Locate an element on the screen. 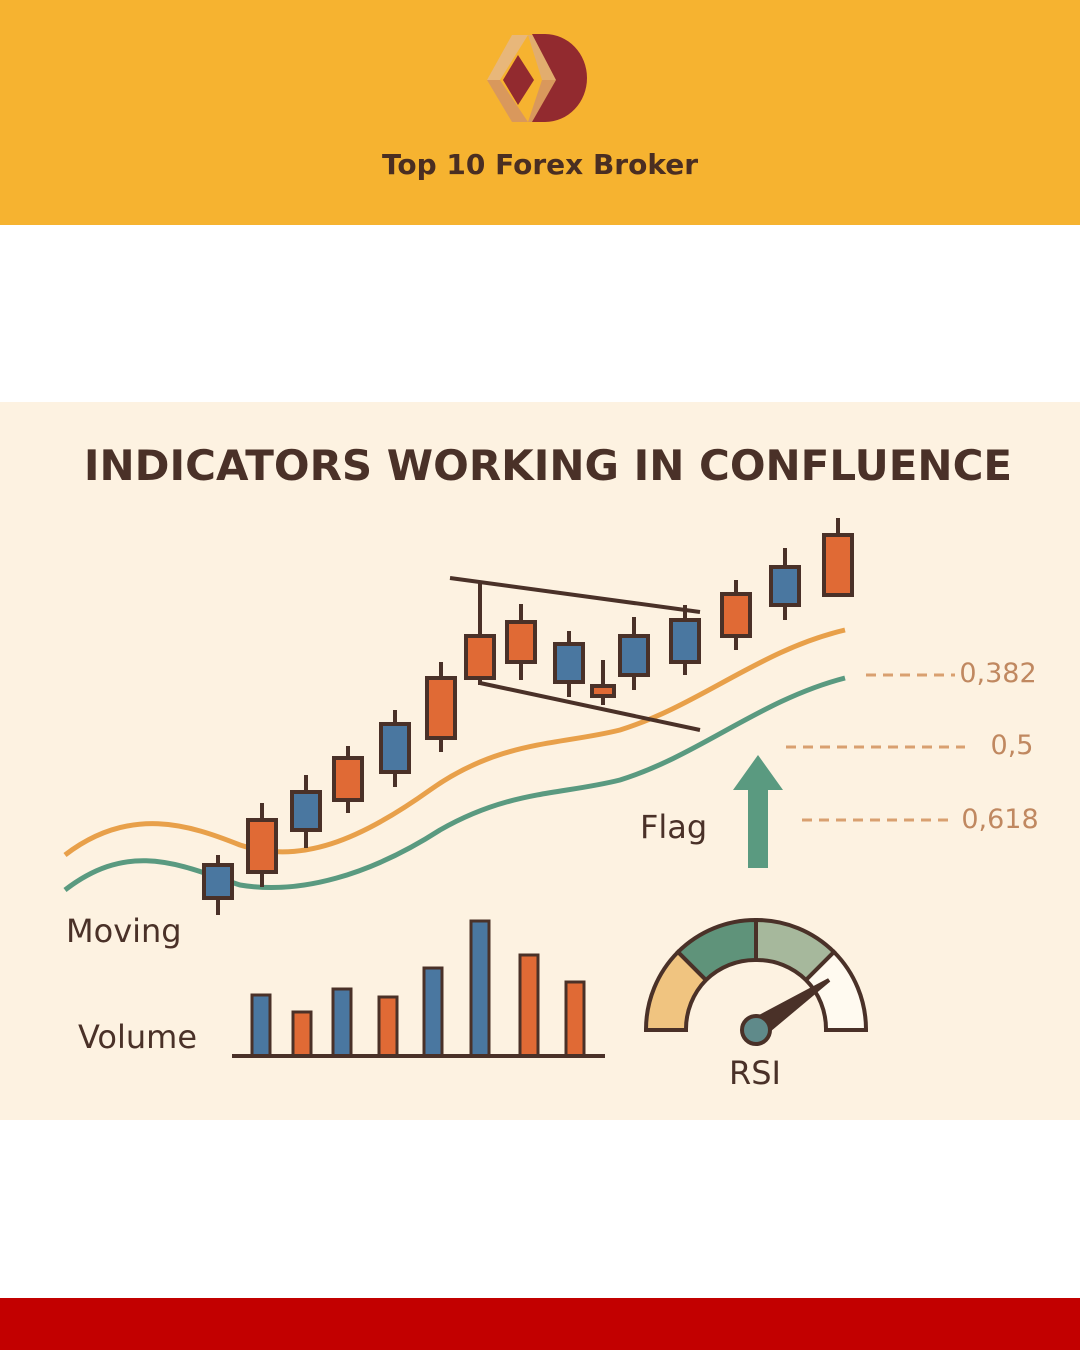  moving-average-slow is located at coordinates (454, 783).